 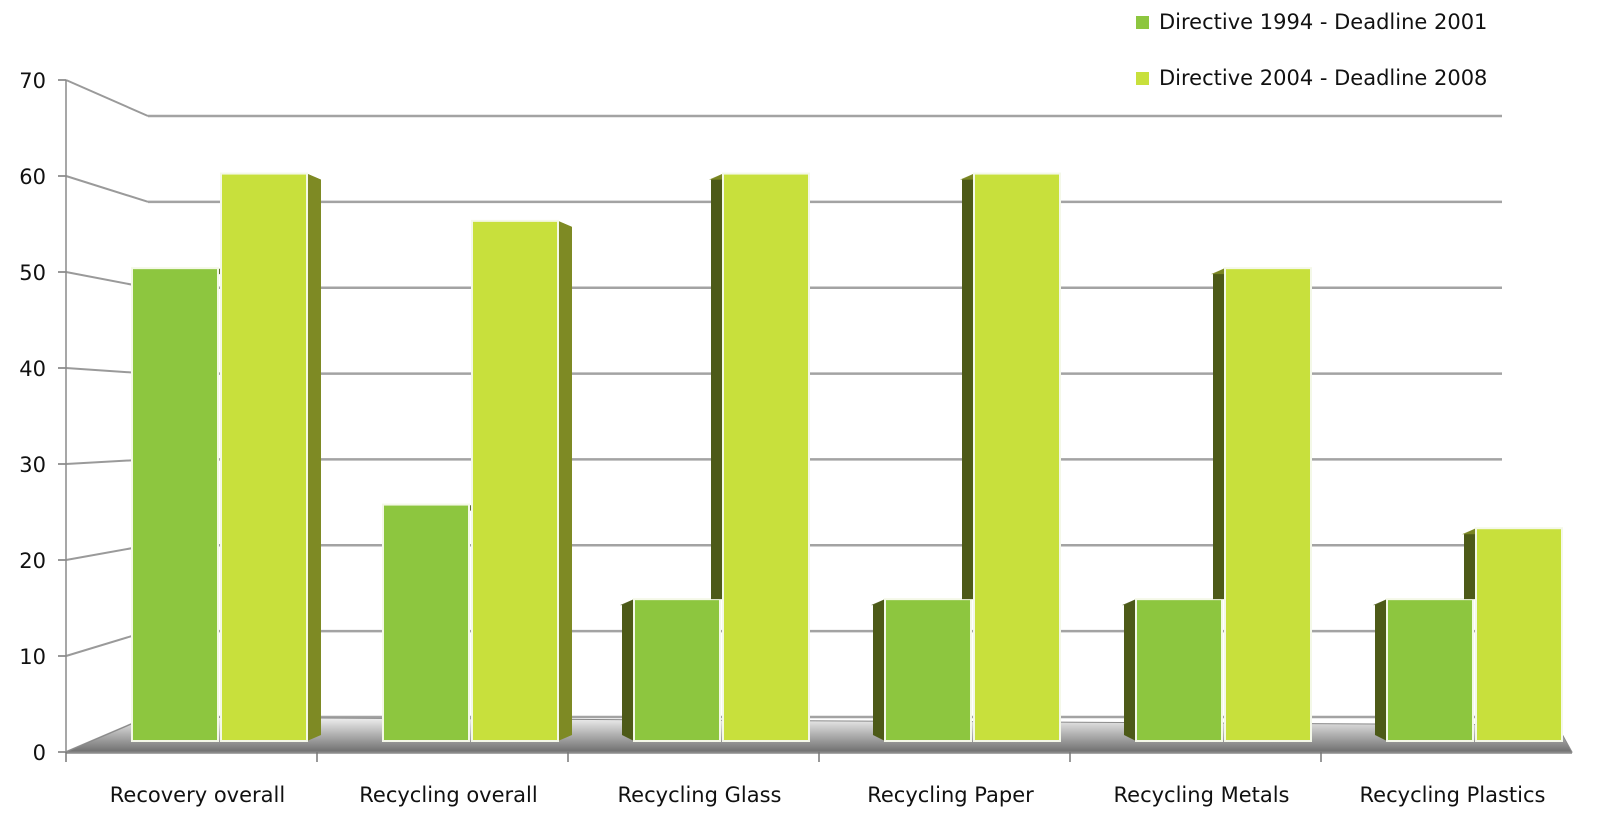 I want to click on legend-label: Directive 1994 - Deadline 2001, so click(x=1323, y=22).